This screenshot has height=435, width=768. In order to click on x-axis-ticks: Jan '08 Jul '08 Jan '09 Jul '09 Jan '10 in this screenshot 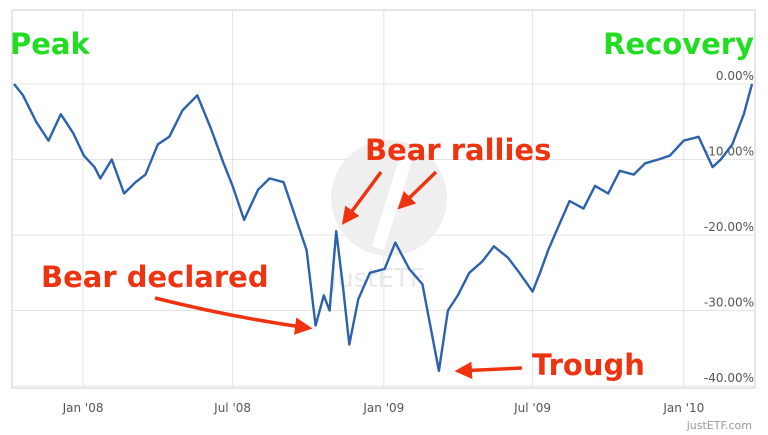, I will do `click(383, 408)`.